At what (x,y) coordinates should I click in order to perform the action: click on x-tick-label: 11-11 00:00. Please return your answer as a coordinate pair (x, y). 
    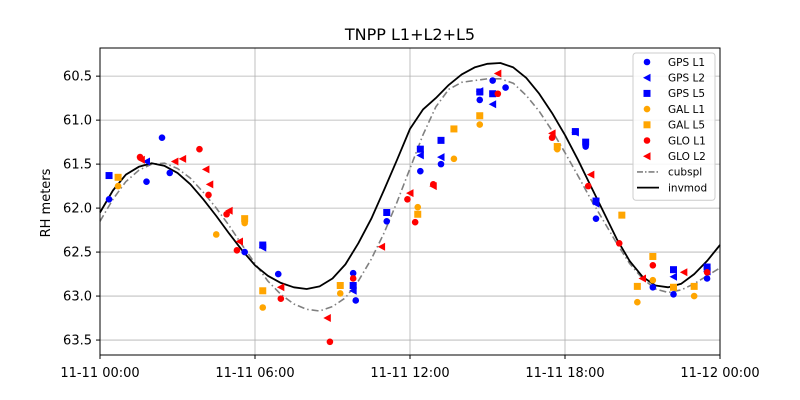
    Looking at the image, I should click on (99, 373).